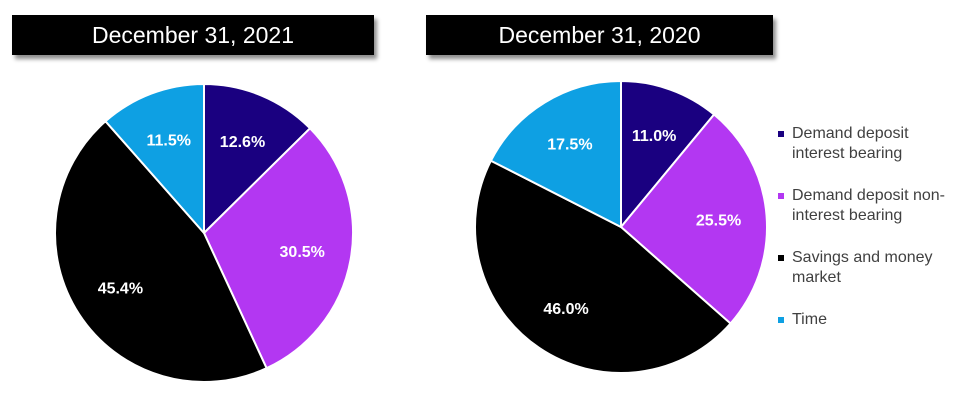 The width and height of the screenshot is (962, 412). I want to click on pie-slice-2020-demand-non-interest, so click(693, 219).